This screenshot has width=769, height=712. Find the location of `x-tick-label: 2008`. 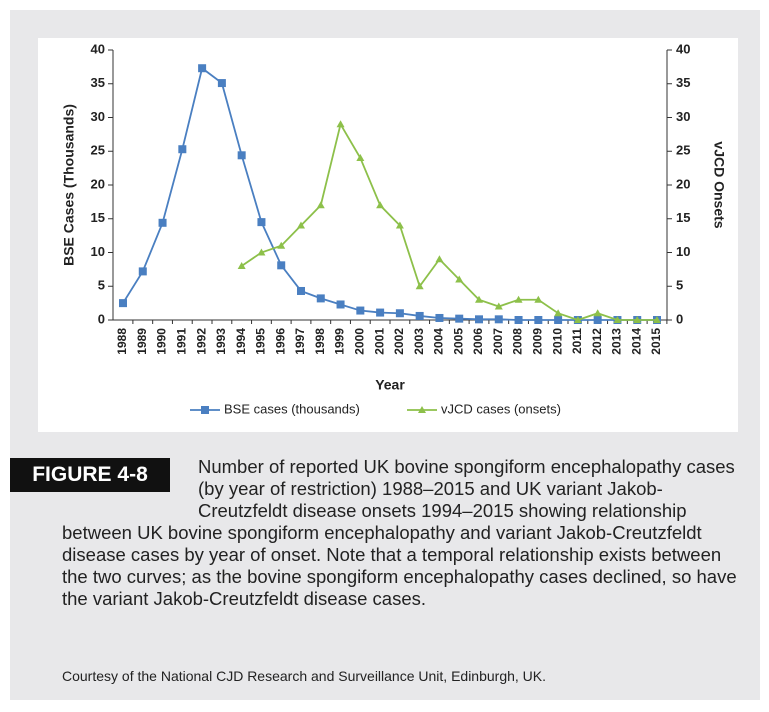

x-tick-label: 2008 is located at coordinates (518, 341).